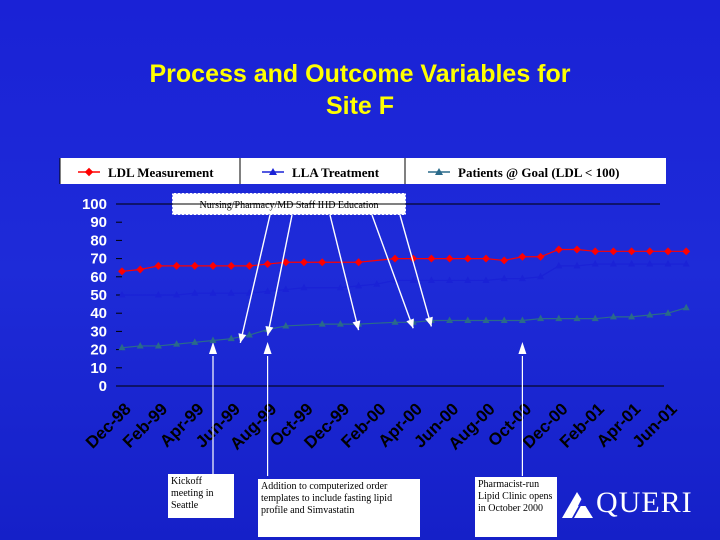 The image size is (720, 540). Describe the element at coordinates (98, 313) in the screenshot. I see `y-tick-label: 40` at that location.